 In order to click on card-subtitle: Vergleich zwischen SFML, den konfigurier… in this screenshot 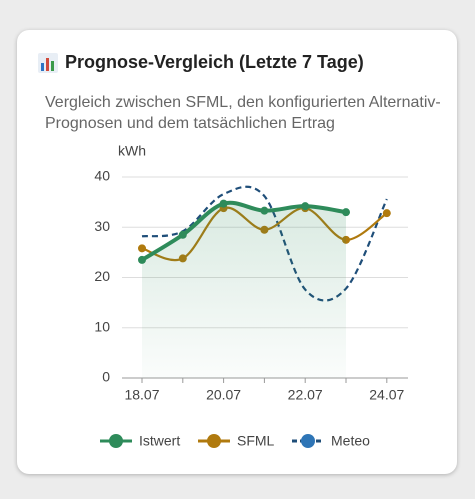, I will do `click(243, 113)`.